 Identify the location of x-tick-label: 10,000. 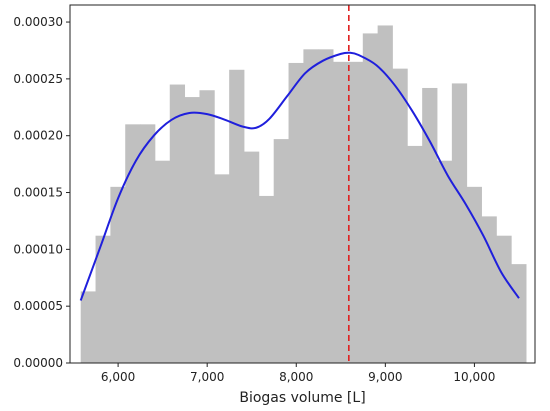
(474, 377).